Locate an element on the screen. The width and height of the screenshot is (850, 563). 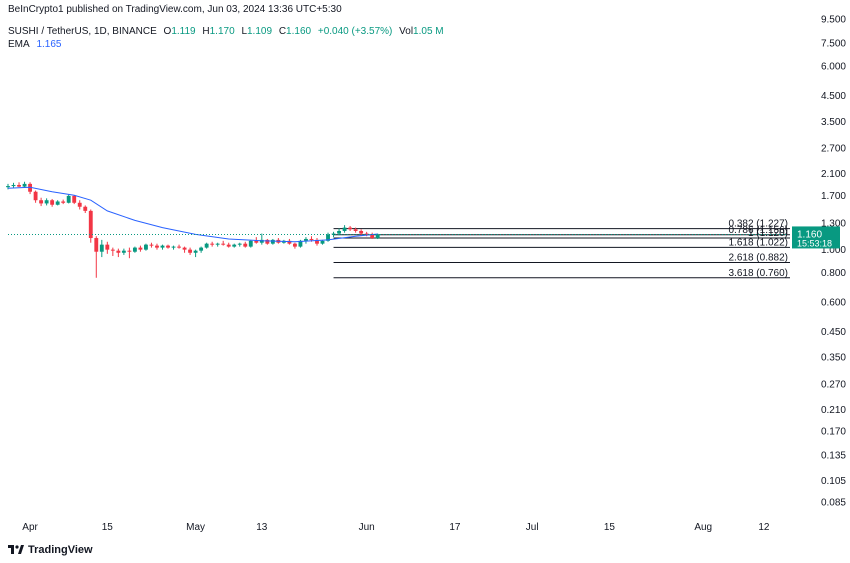
ema-label: EMA is located at coordinates (19, 44).